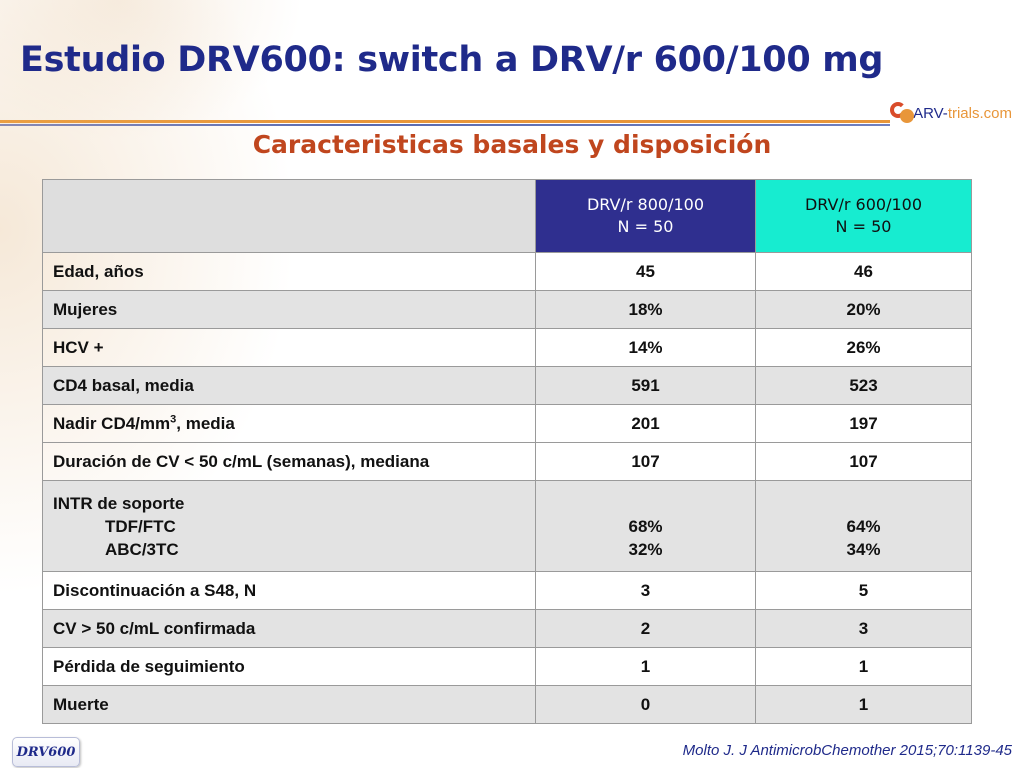 The height and width of the screenshot is (768, 1024). What do you see at coordinates (289, 526) in the screenshot?
I see `row-label: INTR de soporte TDF/FTC ABC/3TC` at bounding box center [289, 526].